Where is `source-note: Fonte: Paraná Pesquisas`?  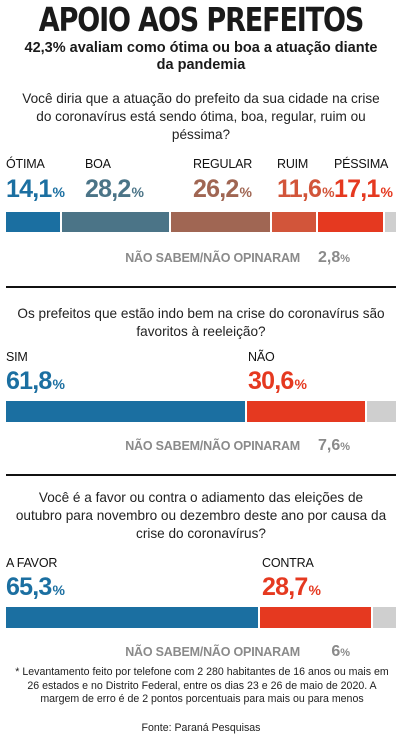
source-note: Fonte: Paraná Pesquisas is located at coordinates (201, 728).